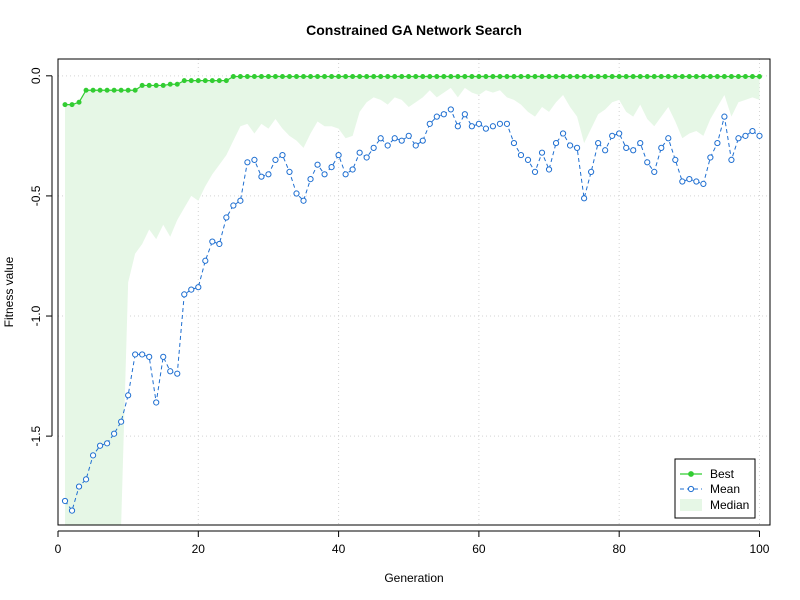  Describe the element at coordinates (412, 543) in the screenshot. I see `x-axis: 0 20 40 60 80 100` at that location.